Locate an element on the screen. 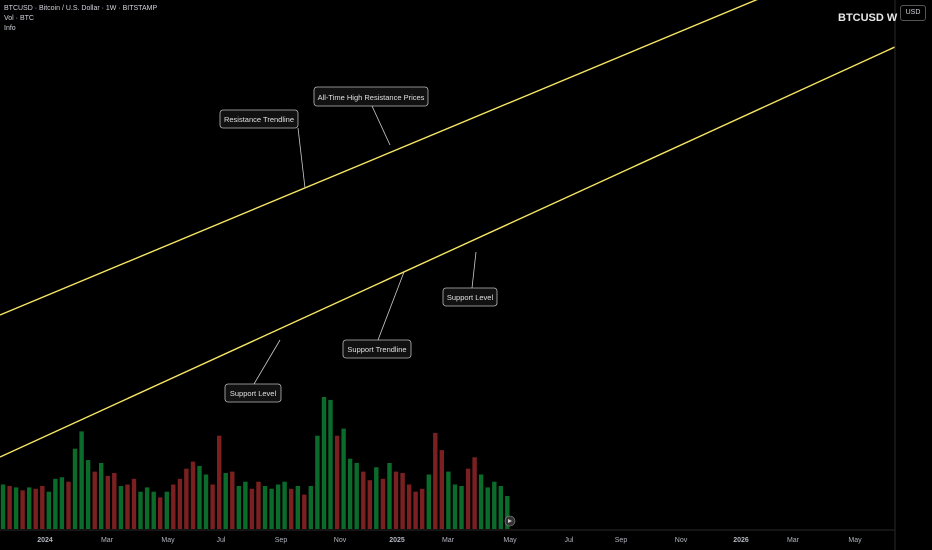 The height and width of the screenshot is (550, 932). resistance-callout-line is located at coordinates (301, 158).